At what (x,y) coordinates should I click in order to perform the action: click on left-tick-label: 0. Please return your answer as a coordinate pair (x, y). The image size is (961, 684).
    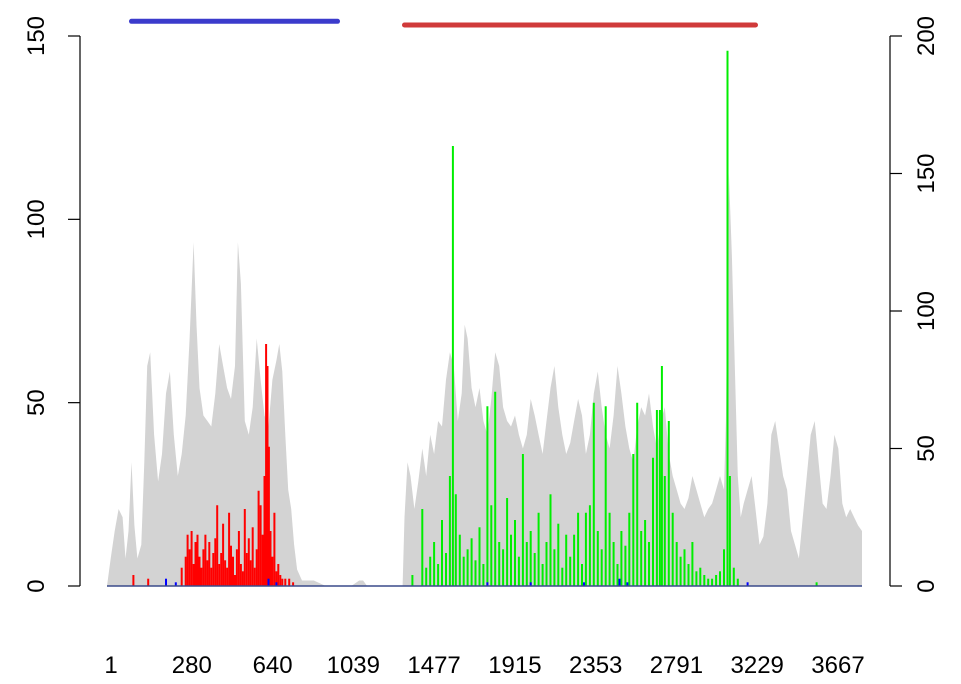
    Looking at the image, I should click on (36, 585).